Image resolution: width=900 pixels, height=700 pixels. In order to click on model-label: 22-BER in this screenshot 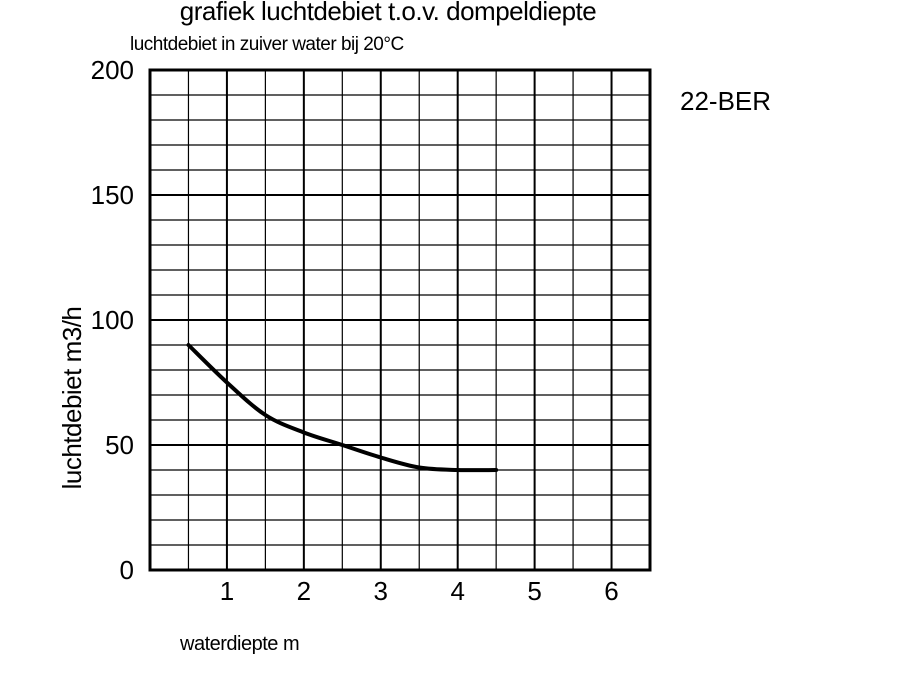, I will do `click(725, 101)`.